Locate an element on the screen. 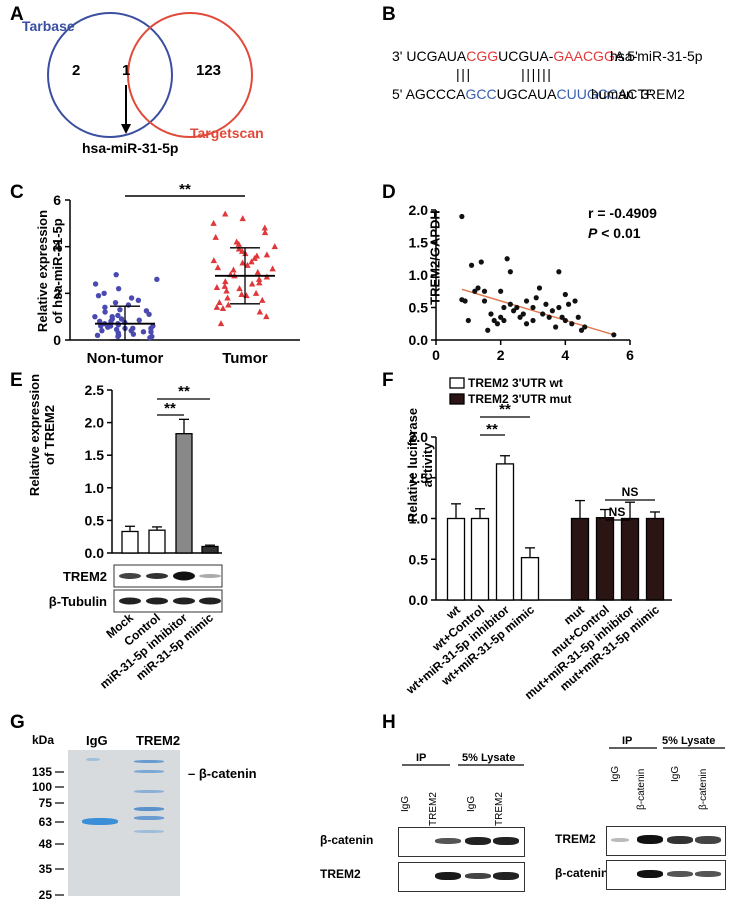  y-tick-label: 1.0 is located at coordinates (419, 275).